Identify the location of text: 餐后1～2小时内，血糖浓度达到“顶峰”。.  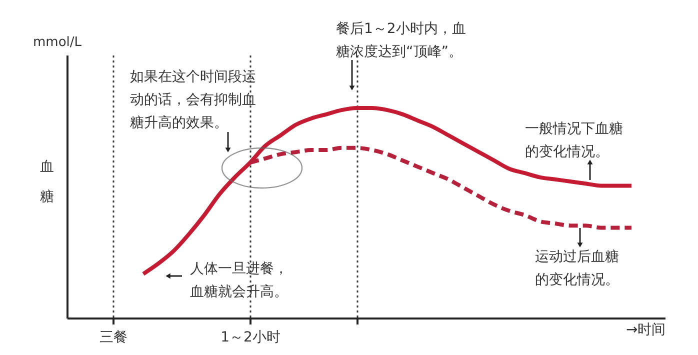
(401, 40).